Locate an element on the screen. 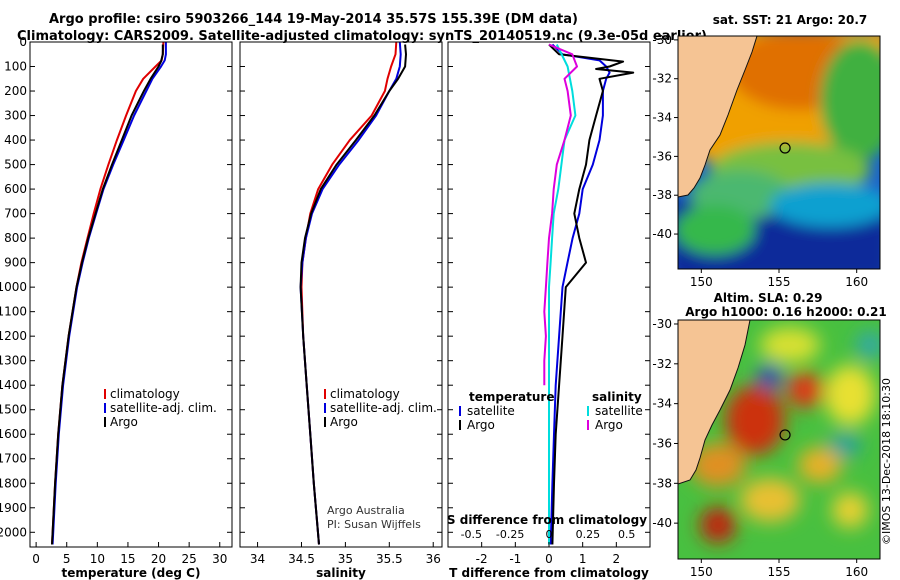  y-tick-label: 700 is located at coordinates (15, 214).